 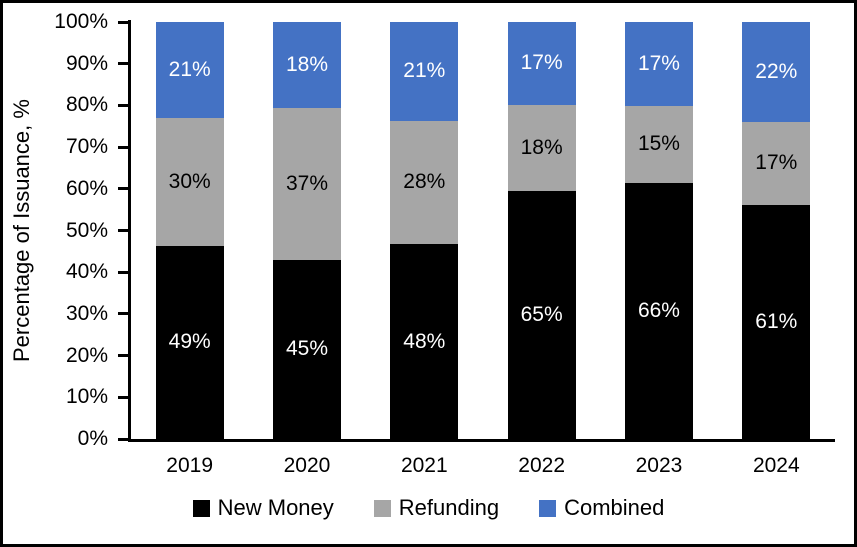 I want to click on segment-new-money: 61%, so click(x=776, y=322).